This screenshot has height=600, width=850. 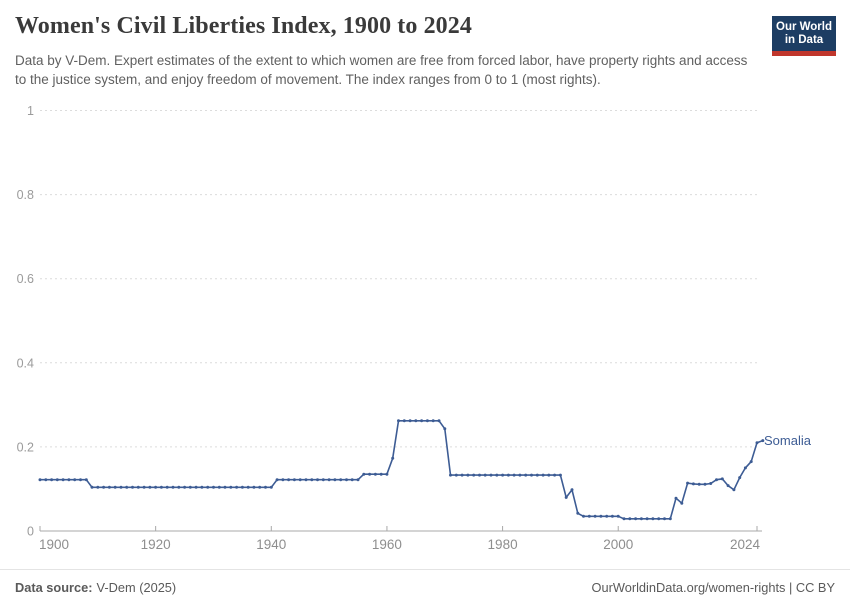 What do you see at coordinates (713, 587) in the screenshot?
I see `footer-link: OurWorldinData.org/women-rights | CC BY` at bounding box center [713, 587].